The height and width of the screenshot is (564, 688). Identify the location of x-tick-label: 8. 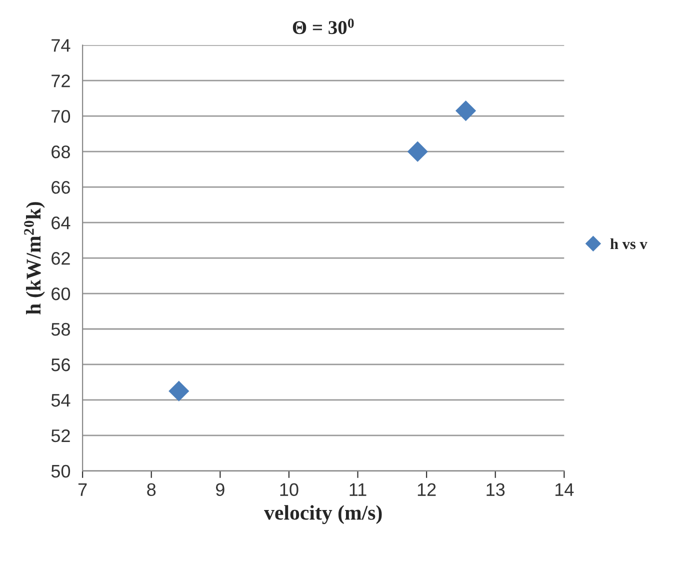
(151, 489).